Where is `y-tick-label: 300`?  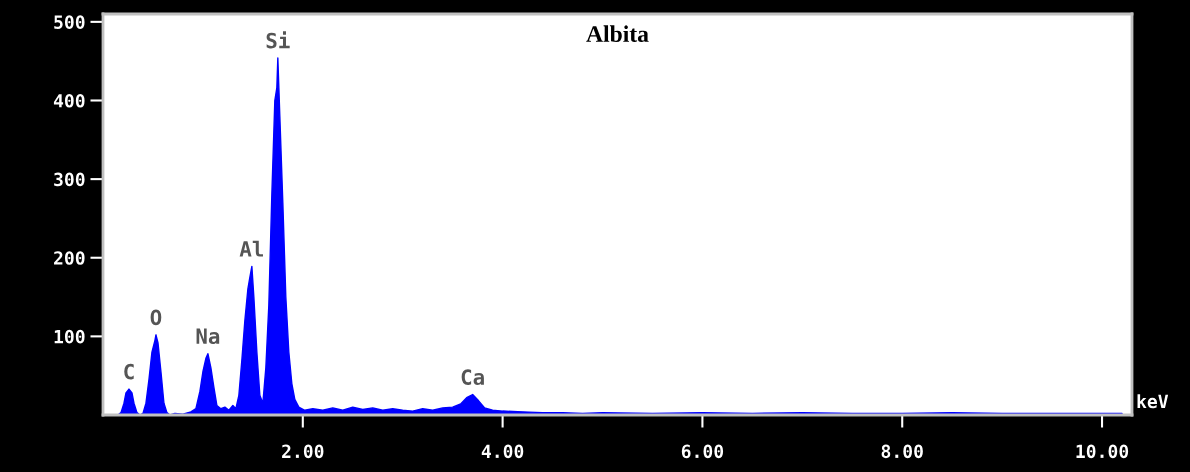
y-tick-label: 300 is located at coordinates (69, 179).